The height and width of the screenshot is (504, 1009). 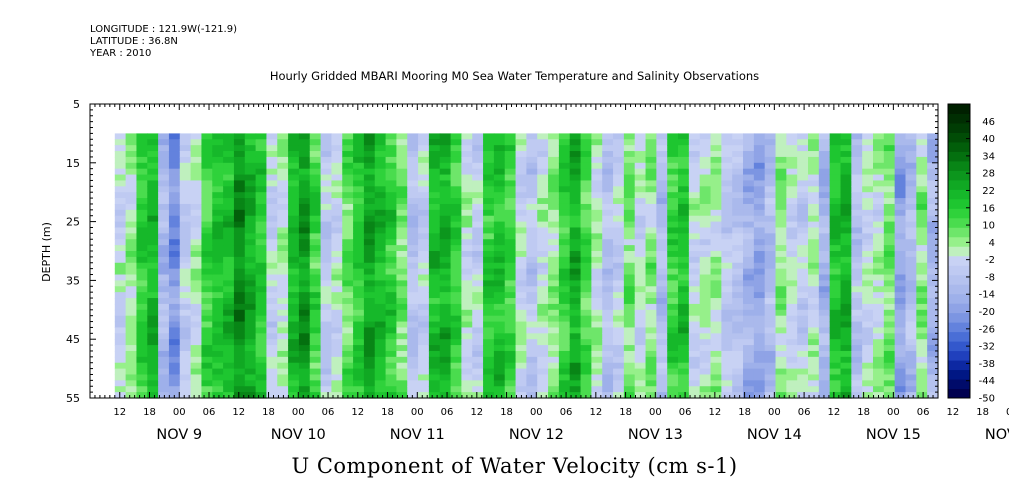 I want to click on colorbar-swatch, so click(x=959, y=327).